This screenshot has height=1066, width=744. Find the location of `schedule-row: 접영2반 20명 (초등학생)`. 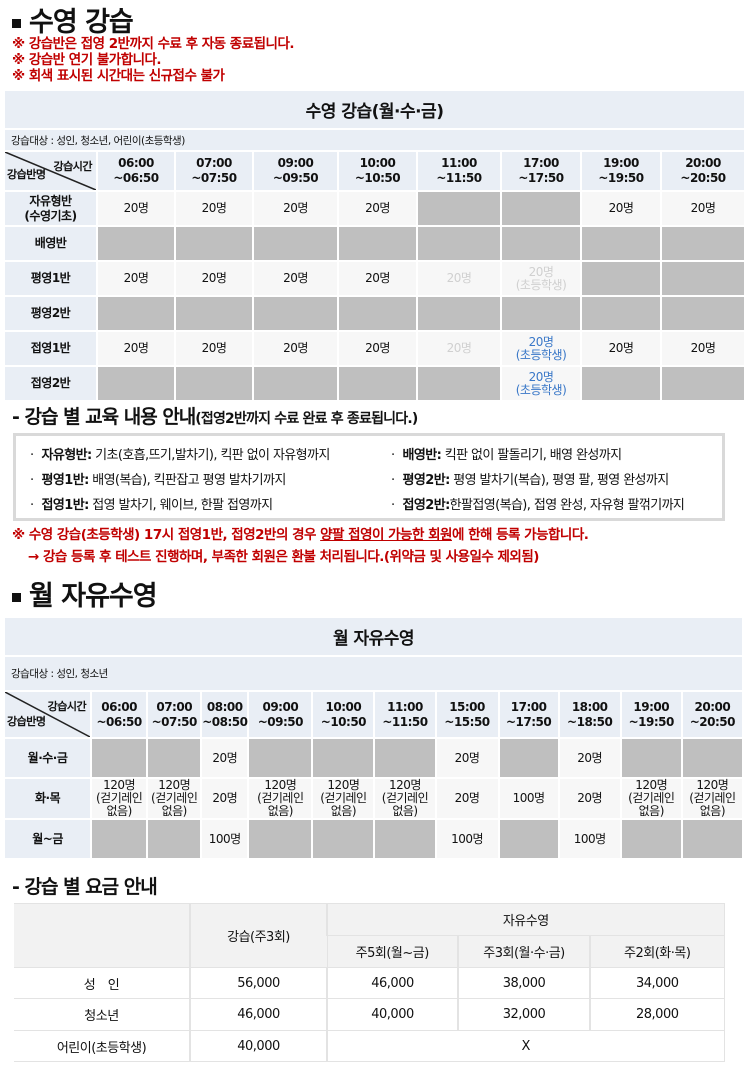

schedule-row: 접영2반 20명 (초등학생) is located at coordinates (373, 383).